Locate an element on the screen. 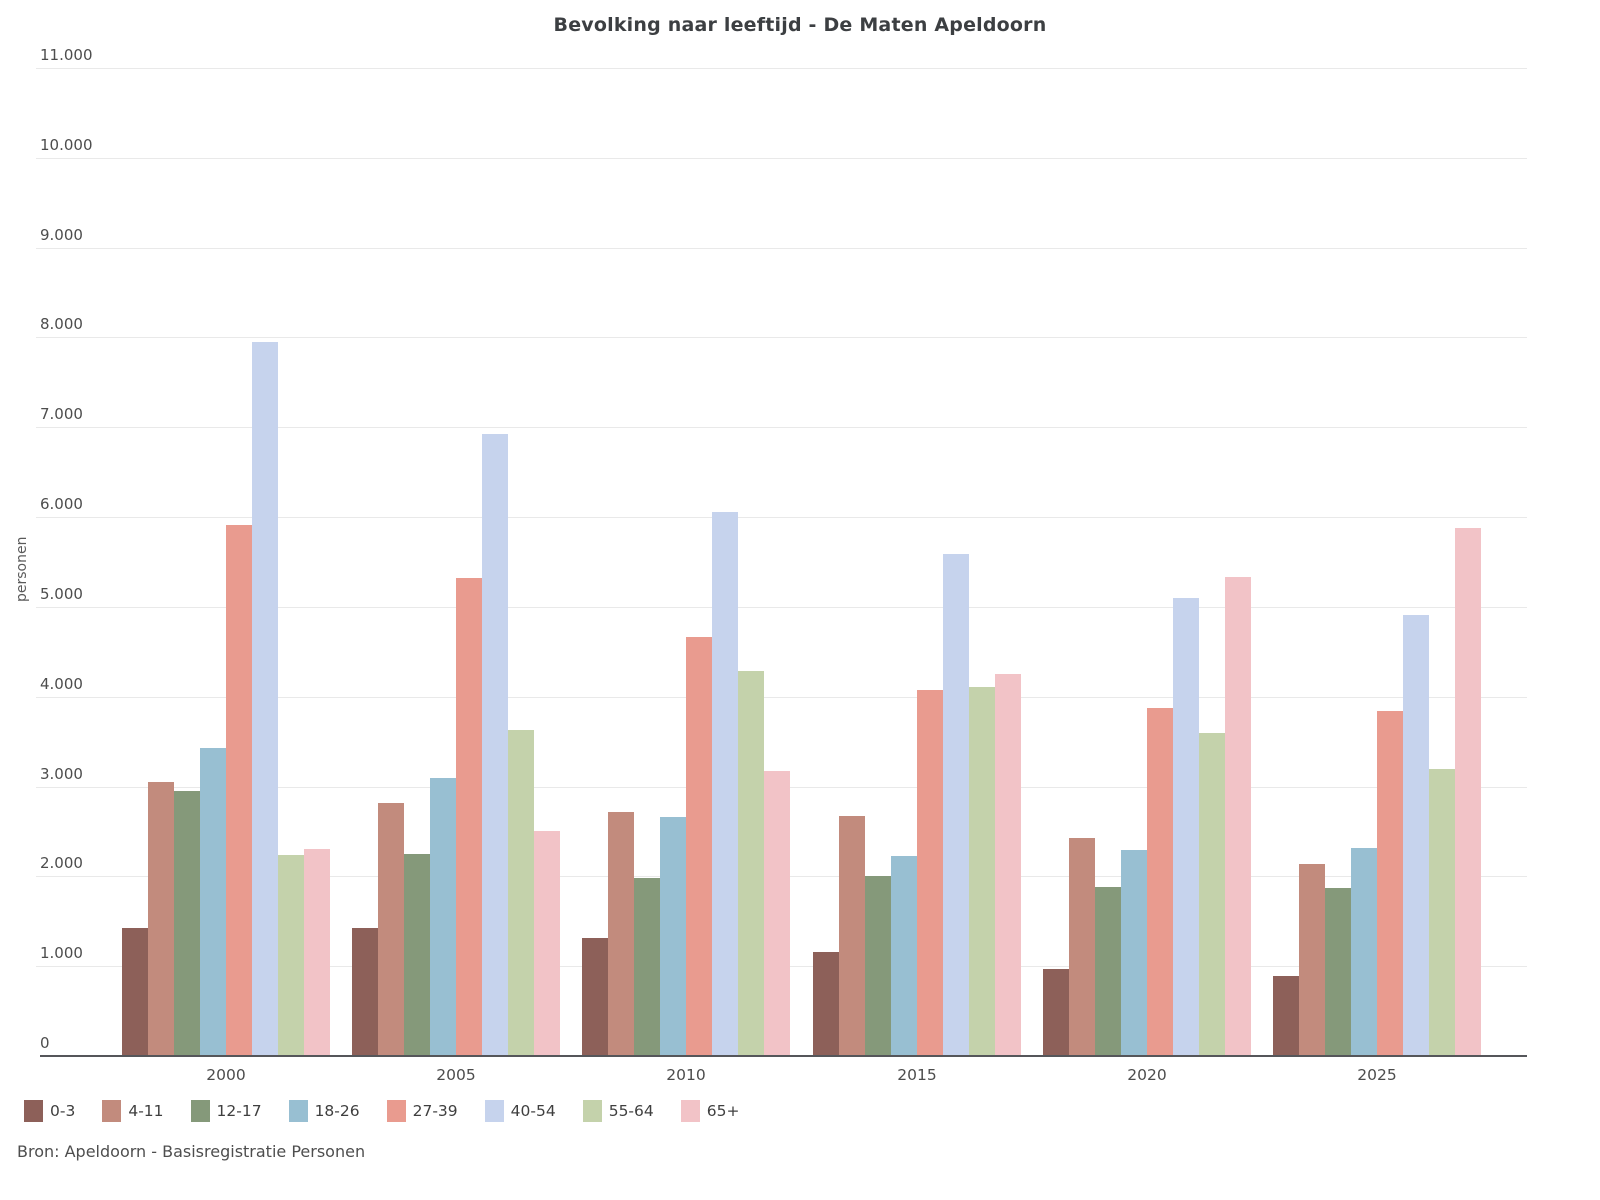 The image size is (1600, 1200). x-tick-label-2010: 2010 is located at coordinates (686, 1075).